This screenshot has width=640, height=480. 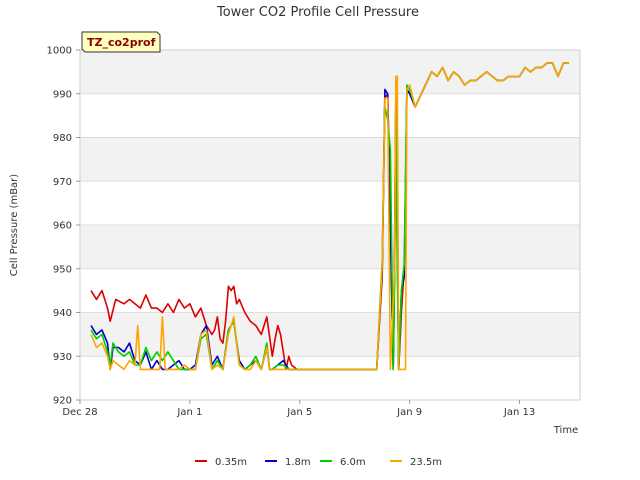 What do you see at coordinates (317, 12) in the screenshot?
I see `chart-title: Tower CO2 Profile Cell Pressure` at bounding box center [317, 12].